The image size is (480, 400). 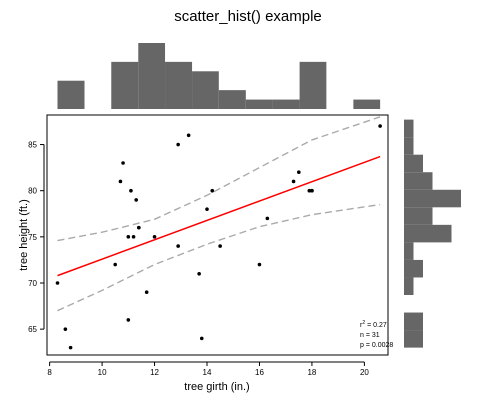 What do you see at coordinates (207, 372) in the screenshot?
I see `x-tick-label: 14` at bounding box center [207, 372].